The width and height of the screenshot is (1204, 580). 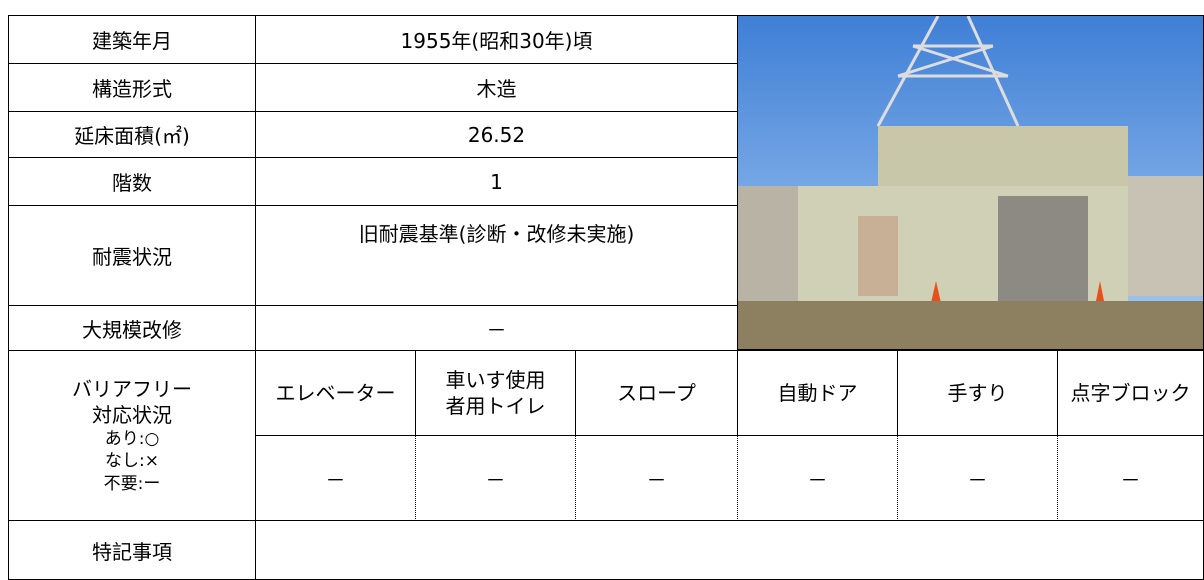 I want to click on column-header: 自動ドア, so click(x=817, y=393).